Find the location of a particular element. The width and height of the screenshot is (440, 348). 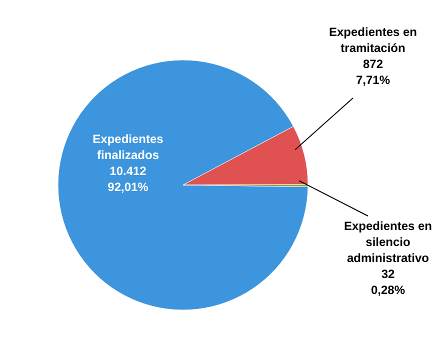

data-label: 872 7,71% is located at coordinates (373, 72).